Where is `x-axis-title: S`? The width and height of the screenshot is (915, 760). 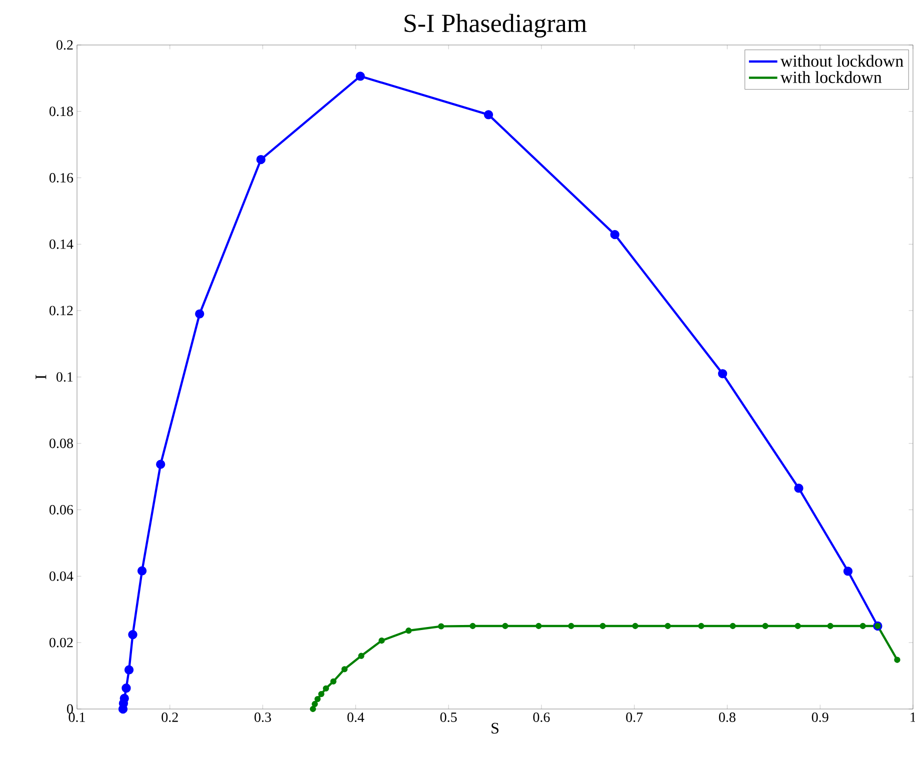 x-axis-title: S is located at coordinates (495, 728).